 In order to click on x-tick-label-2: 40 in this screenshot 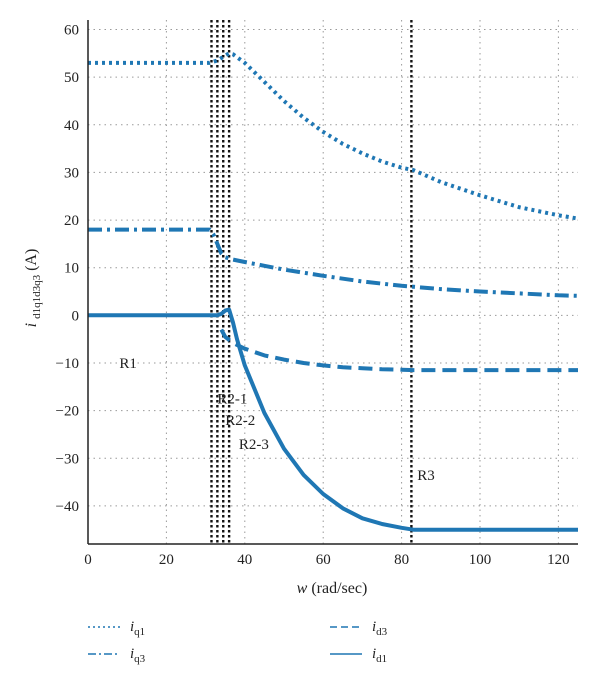, I will do `click(244, 560)`.